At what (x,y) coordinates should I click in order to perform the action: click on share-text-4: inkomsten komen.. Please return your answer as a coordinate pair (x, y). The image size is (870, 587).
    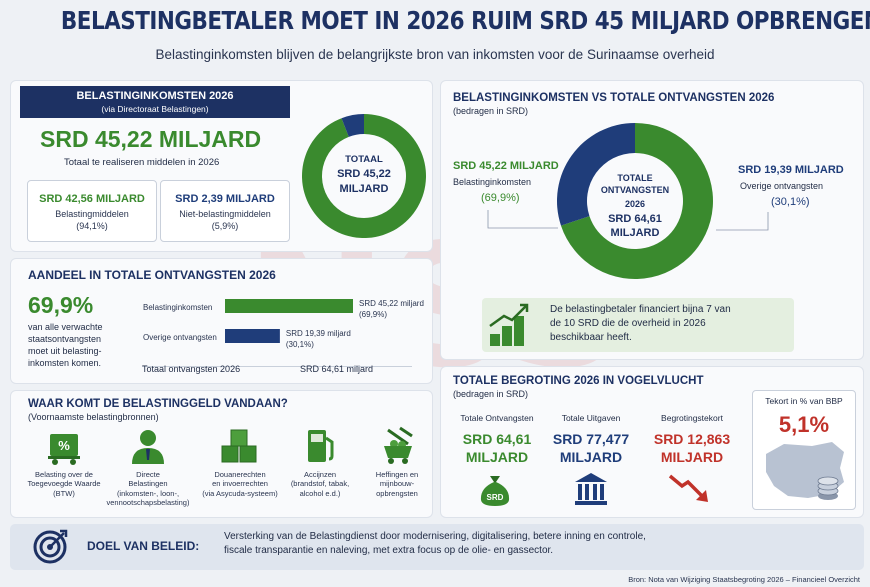
    Looking at the image, I should click on (65, 363).